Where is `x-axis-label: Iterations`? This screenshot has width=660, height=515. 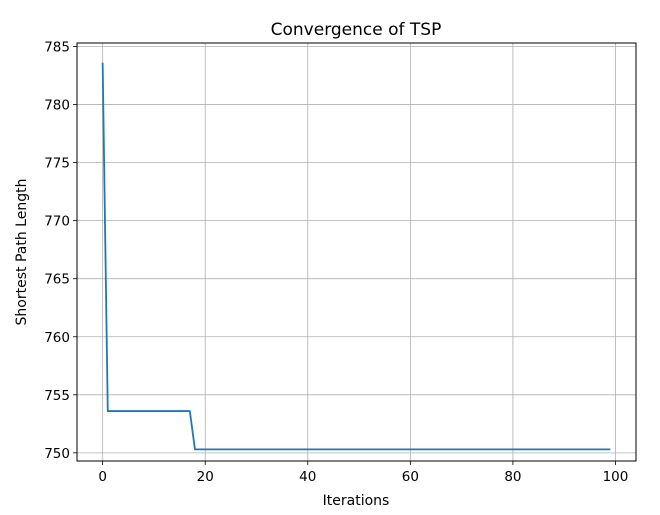
x-axis-label: Iterations is located at coordinates (356, 501).